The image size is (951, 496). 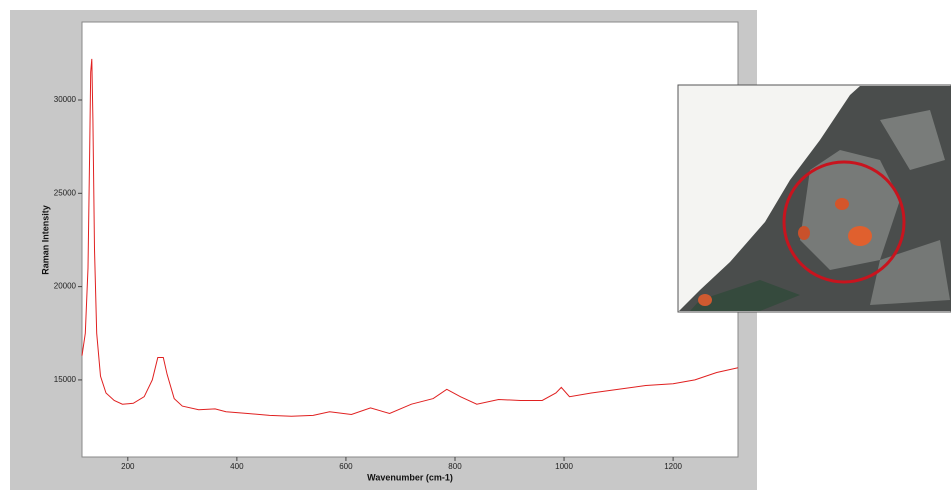 What do you see at coordinates (455, 466) in the screenshot?
I see `x-tick-label: 800` at bounding box center [455, 466].